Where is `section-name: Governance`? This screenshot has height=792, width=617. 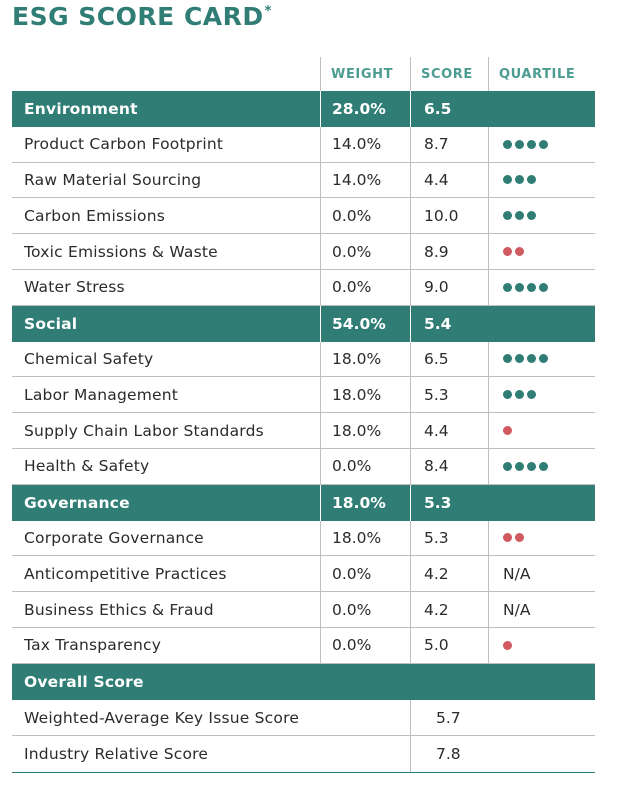 section-name: Governance is located at coordinates (77, 502).